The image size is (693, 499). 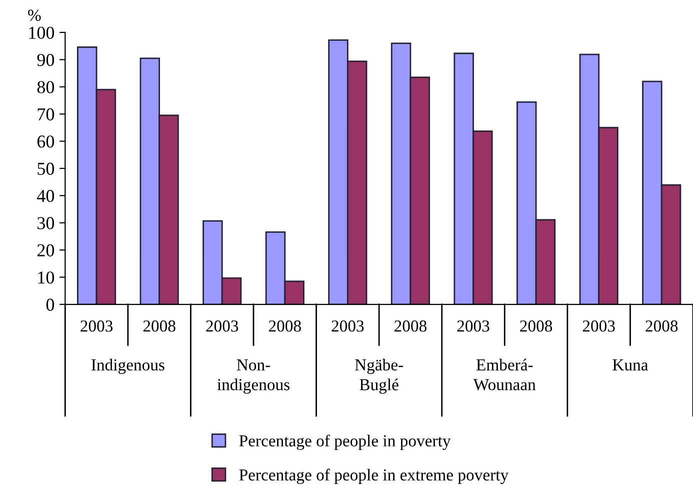 What do you see at coordinates (45, 87) in the screenshot?
I see `y-tick-label: 80` at bounding box center [45, 87].